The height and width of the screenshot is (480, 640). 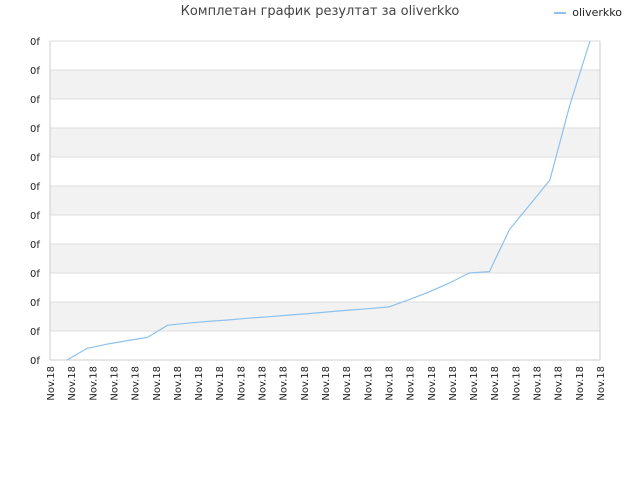 I want to click on legend: oliverkko, so click(x=588, y=12).